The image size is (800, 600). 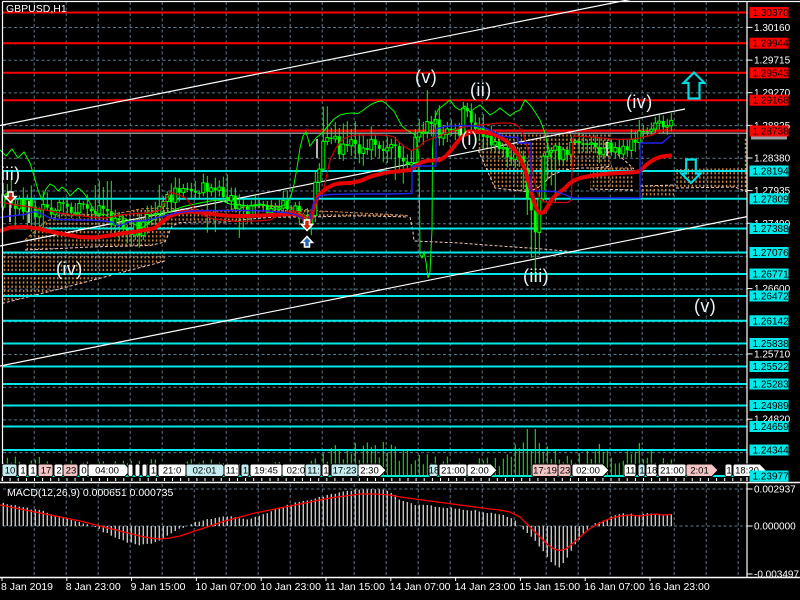 What do you see at coordinates (772, 354) in the screenshot?
I see `svg-text: 1.25710` at bounding box center [772, 354].